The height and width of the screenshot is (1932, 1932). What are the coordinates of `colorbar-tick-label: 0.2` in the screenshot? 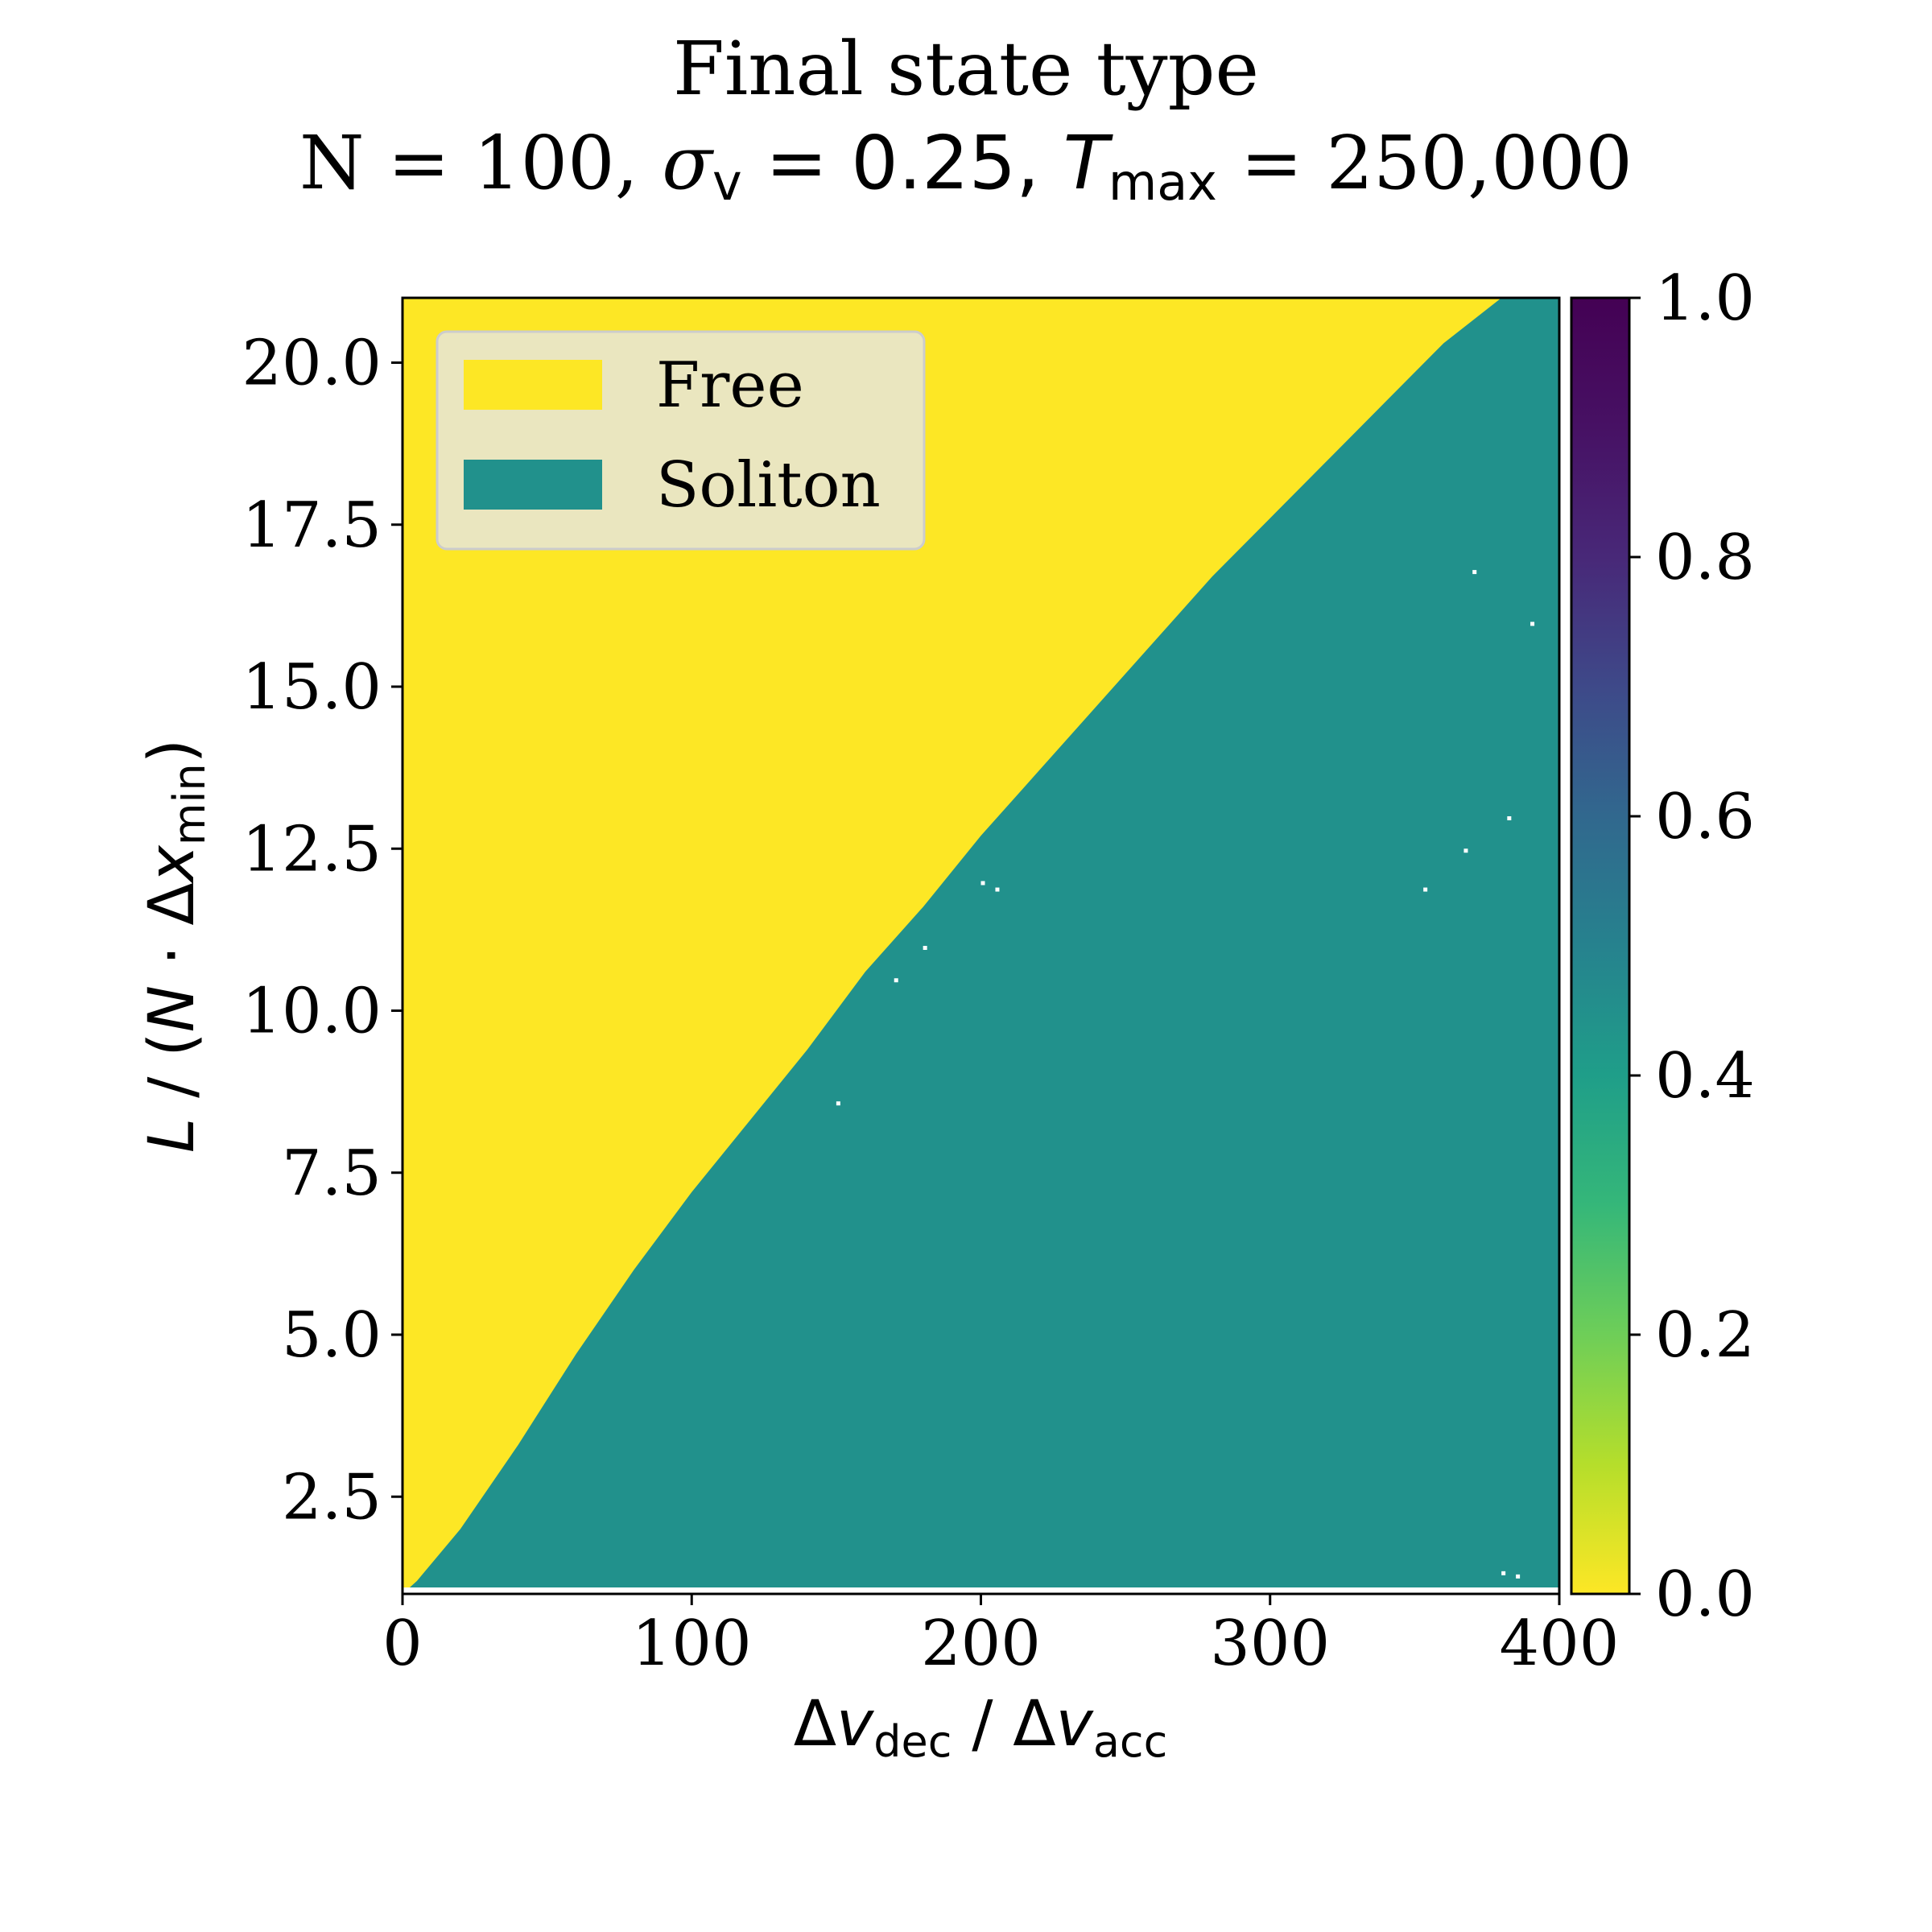 It's located at (1705, 1335).